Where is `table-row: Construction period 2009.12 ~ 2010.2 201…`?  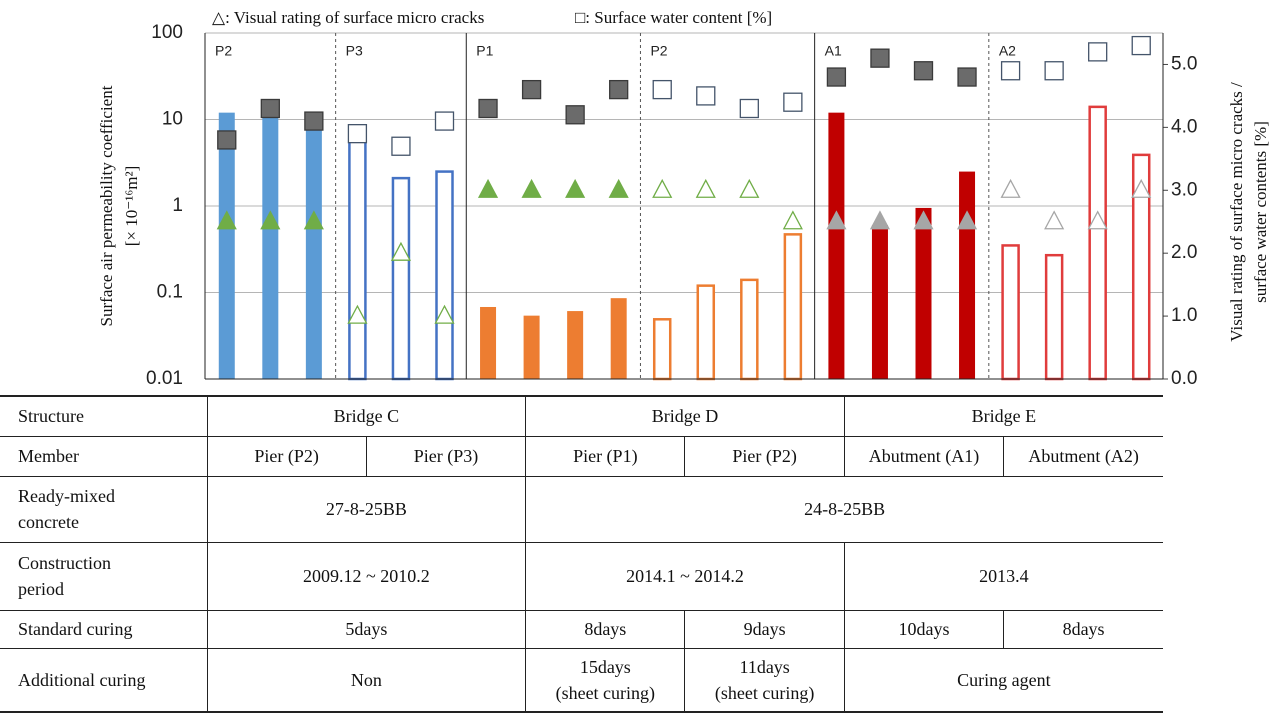 table-row: Construction period 2009.12 ~ 2010.2 201… is located at coordinates (581, 575).